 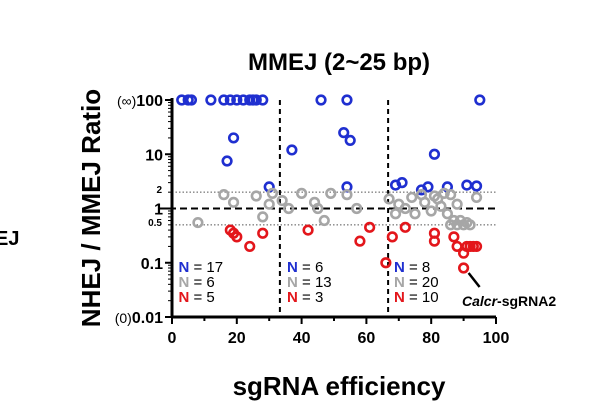 I want to click on region-count-label: N = 10, so click(x=416, y=297).